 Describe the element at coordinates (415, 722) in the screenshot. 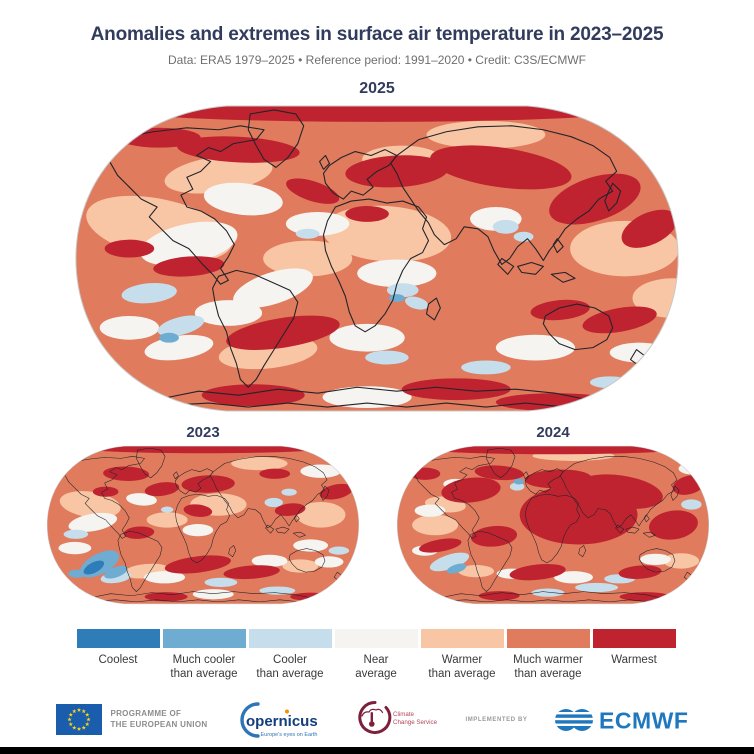

I see `ccs-label-line2: Change Service` at that location.